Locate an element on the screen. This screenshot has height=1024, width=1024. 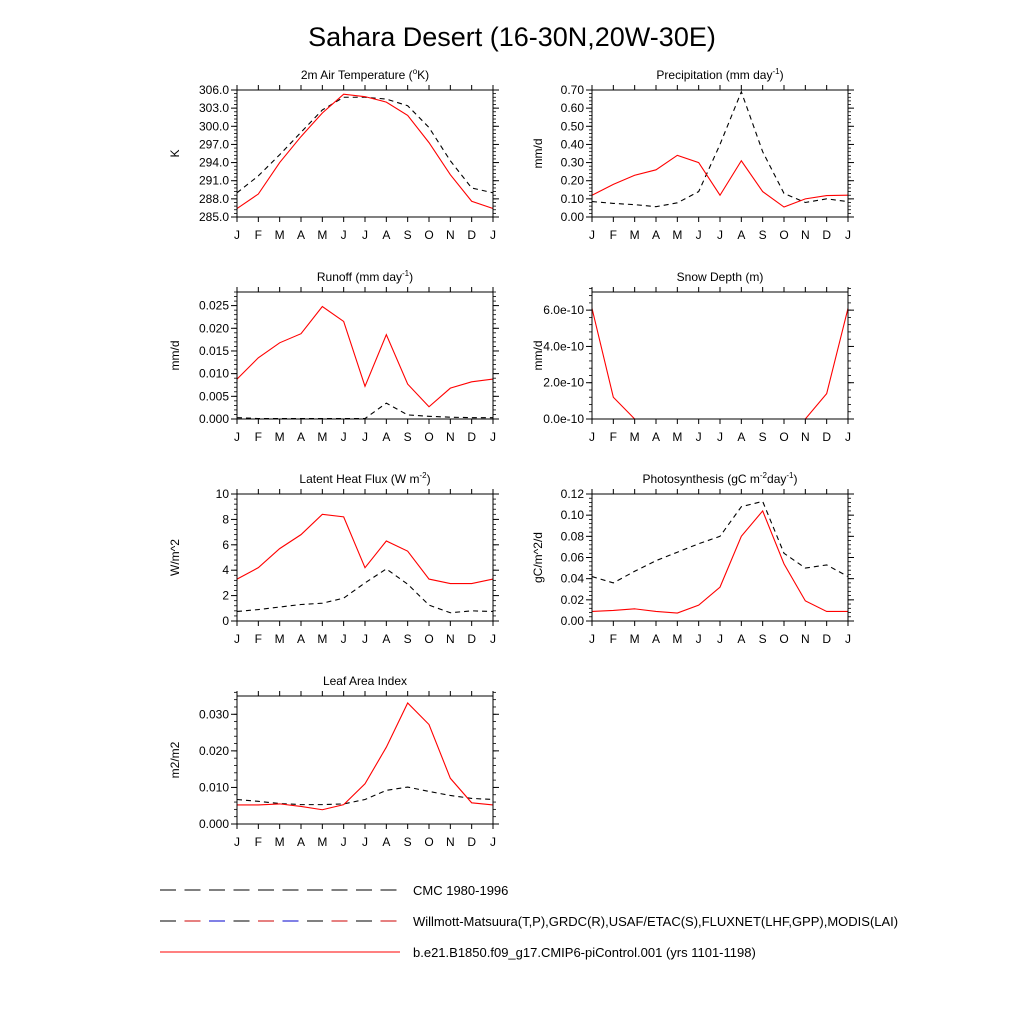
y-tick-label: 285.0 is located at coordinates (214, 217).